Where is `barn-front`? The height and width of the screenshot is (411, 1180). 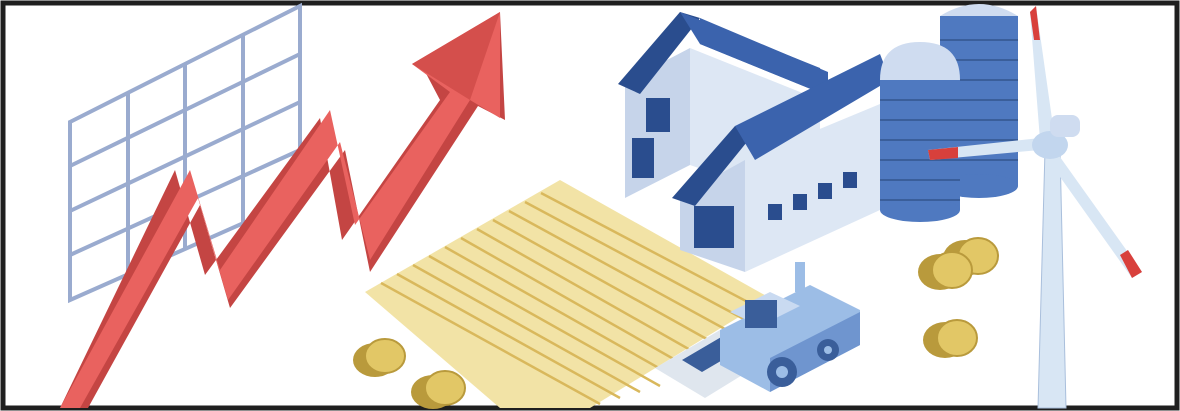
barn-front is located at coordinates (781, 163).